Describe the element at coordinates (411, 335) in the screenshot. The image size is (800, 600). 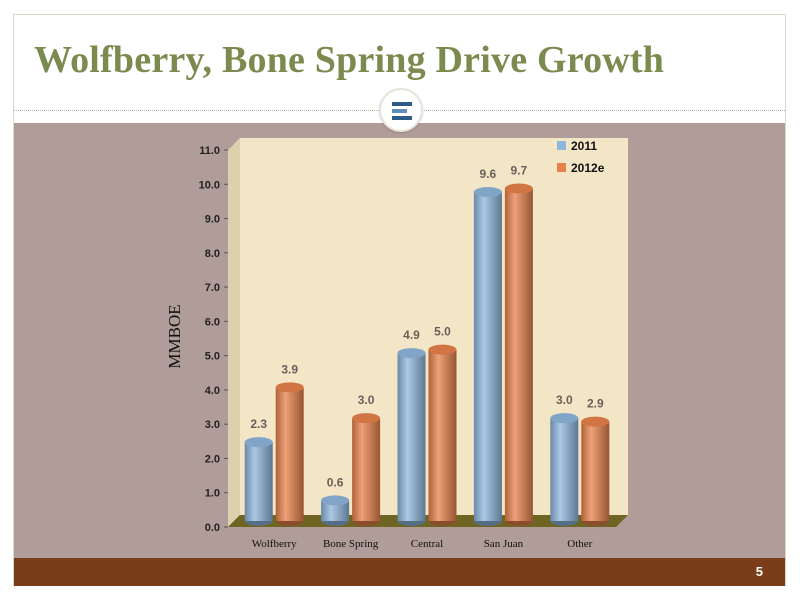
I see `data-label: 4.9` at that location.